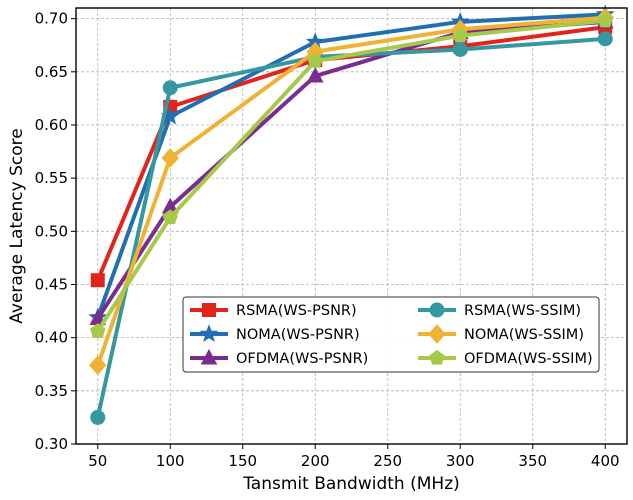  I want to click on legend-item: OFDMA(WS-SSIM), so click(505, 358).